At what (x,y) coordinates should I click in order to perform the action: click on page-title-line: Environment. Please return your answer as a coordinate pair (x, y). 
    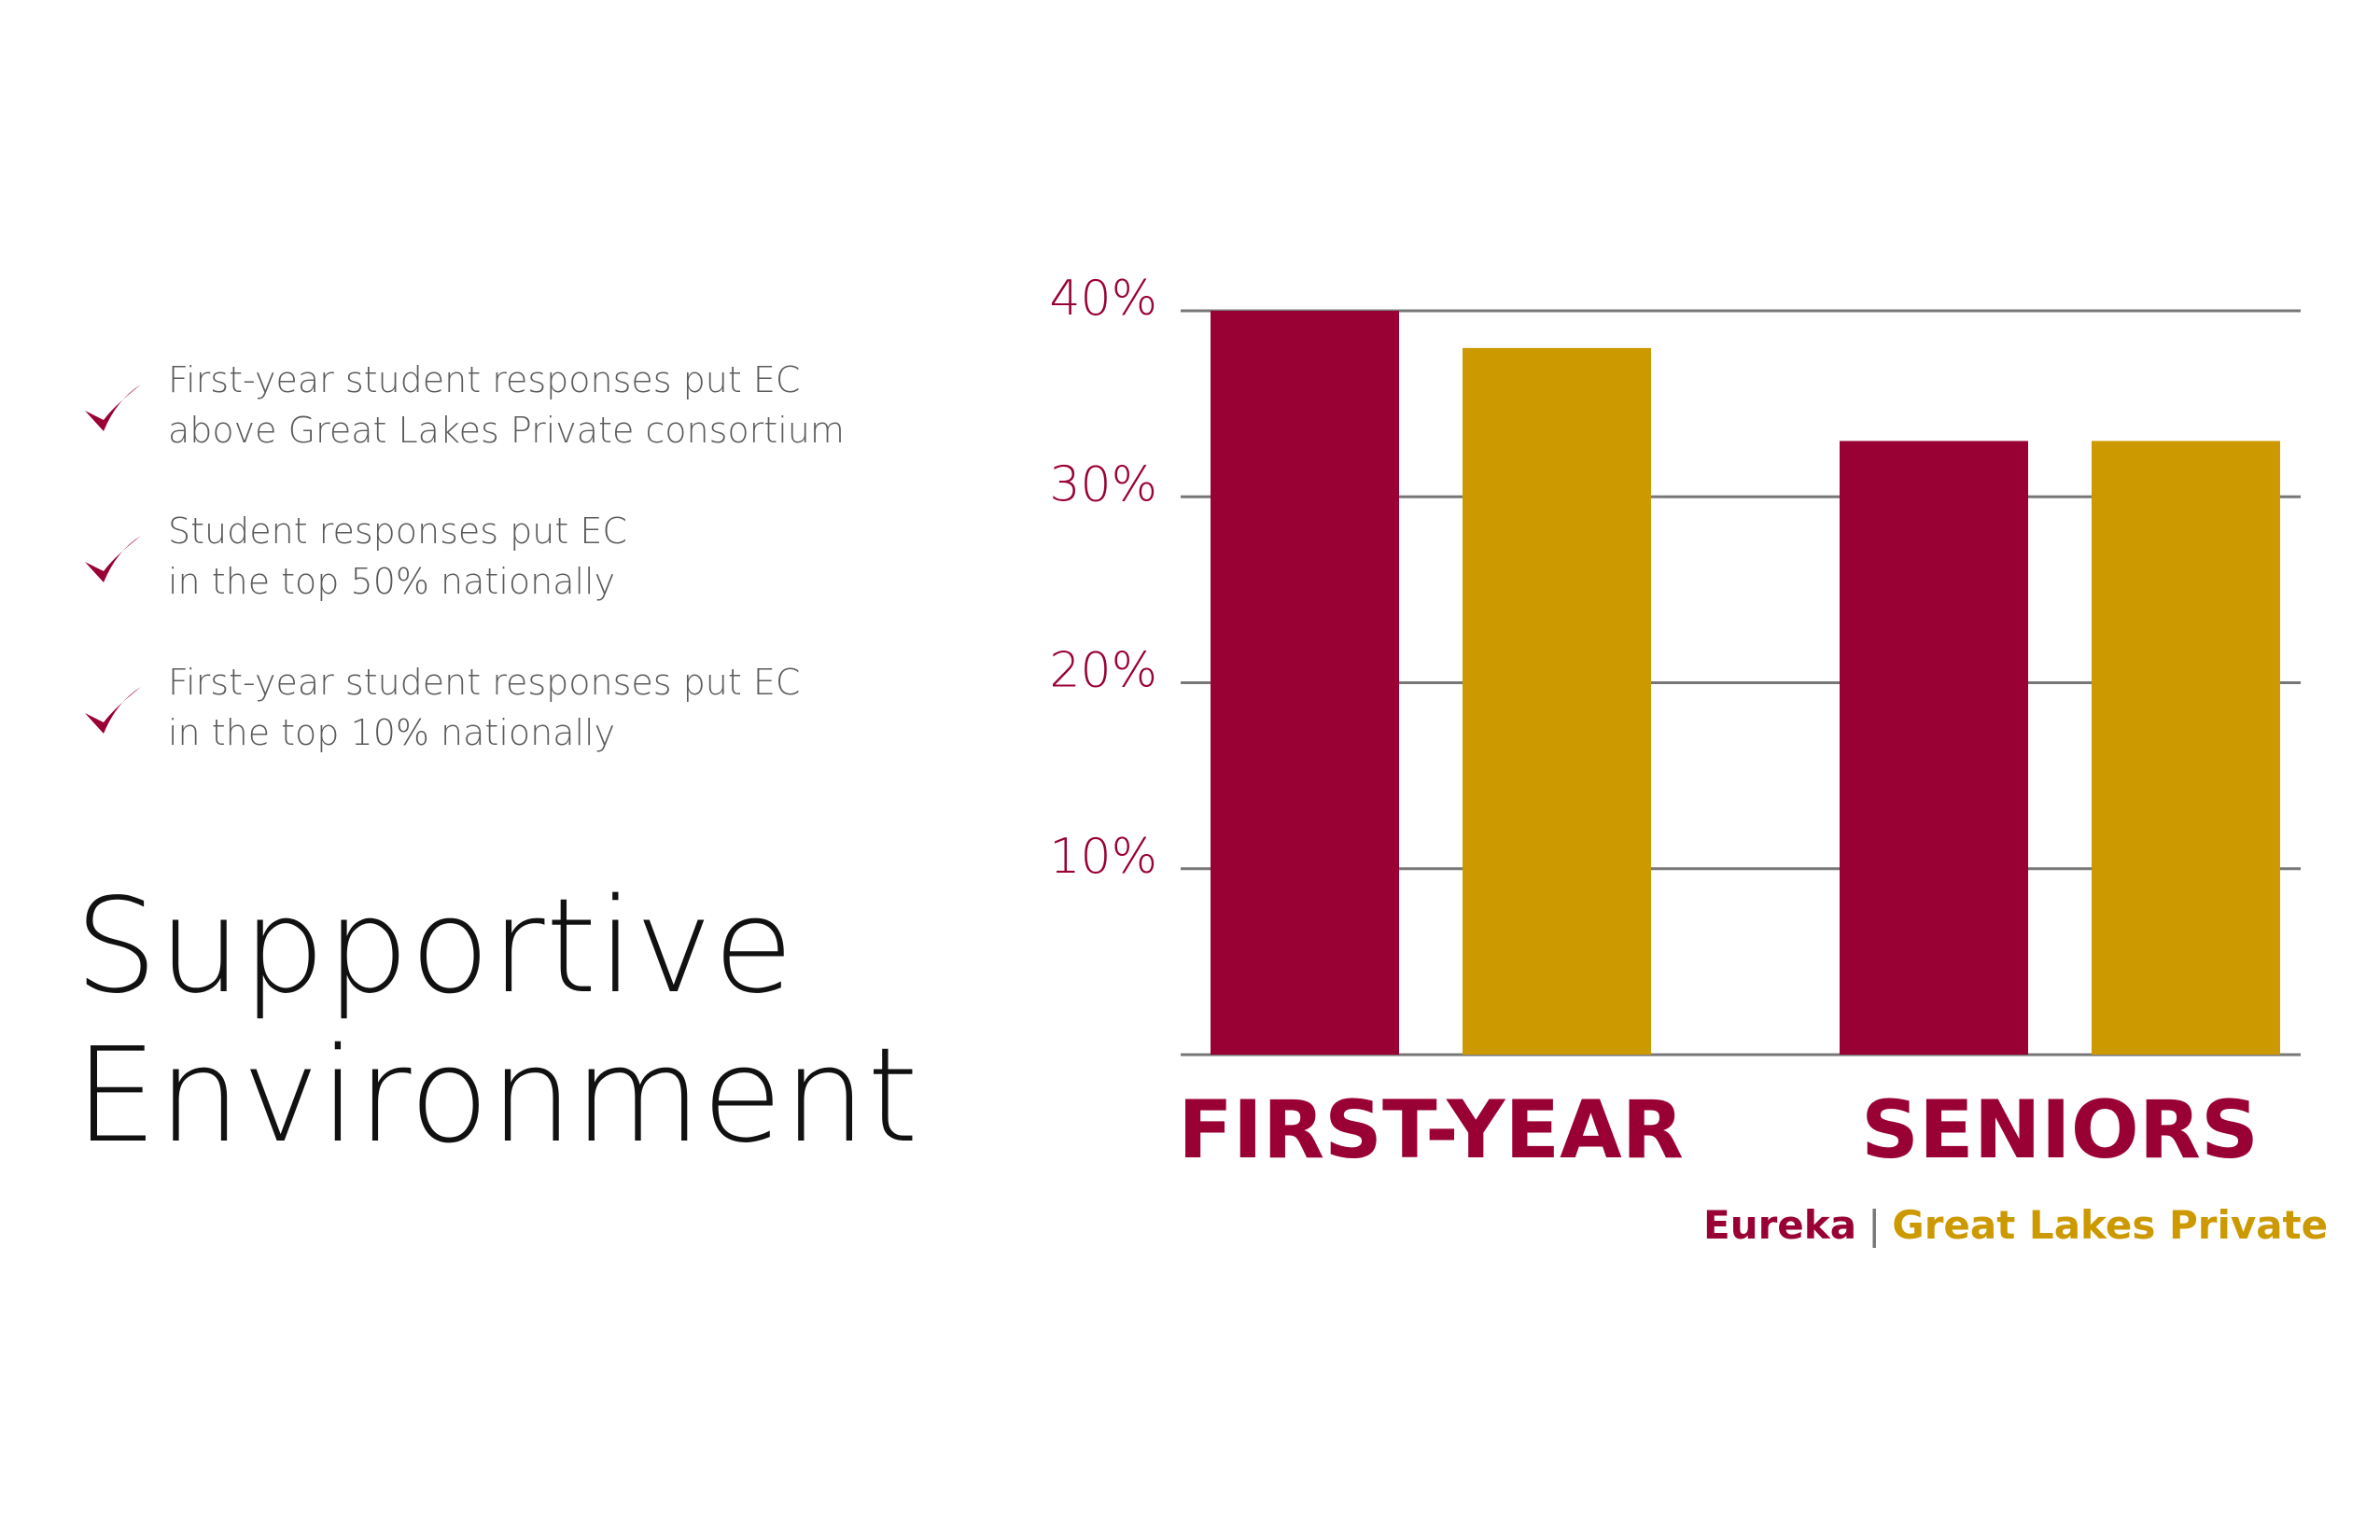
    Looking at the image, I should click on (497, 1096).